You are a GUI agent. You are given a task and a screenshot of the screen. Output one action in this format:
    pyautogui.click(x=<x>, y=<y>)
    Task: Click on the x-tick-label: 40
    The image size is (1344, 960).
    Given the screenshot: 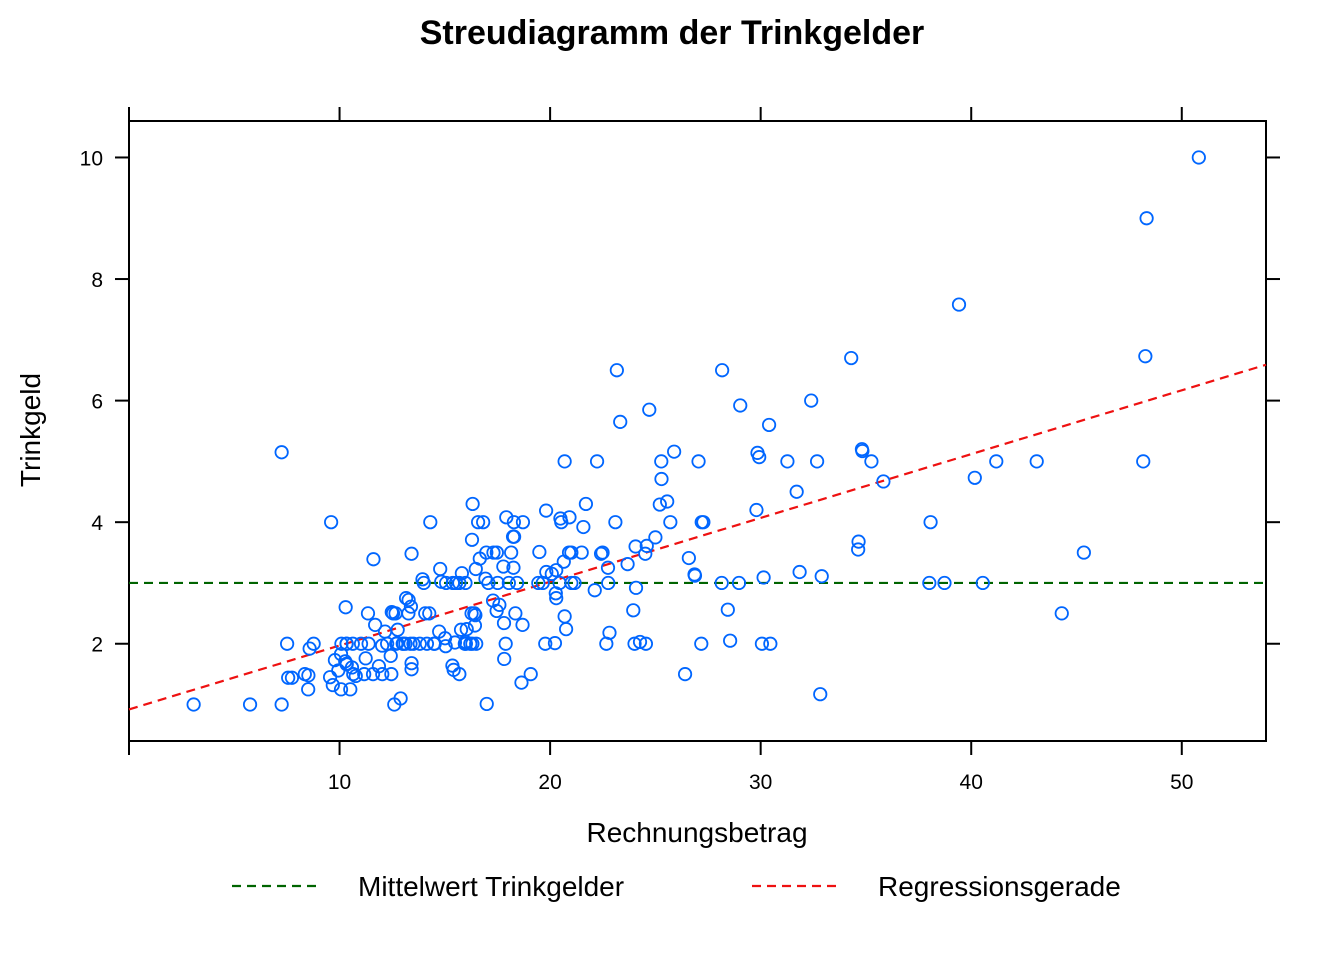 What is the action you would take?
    pyautogui.click(x=971, y=782)
    